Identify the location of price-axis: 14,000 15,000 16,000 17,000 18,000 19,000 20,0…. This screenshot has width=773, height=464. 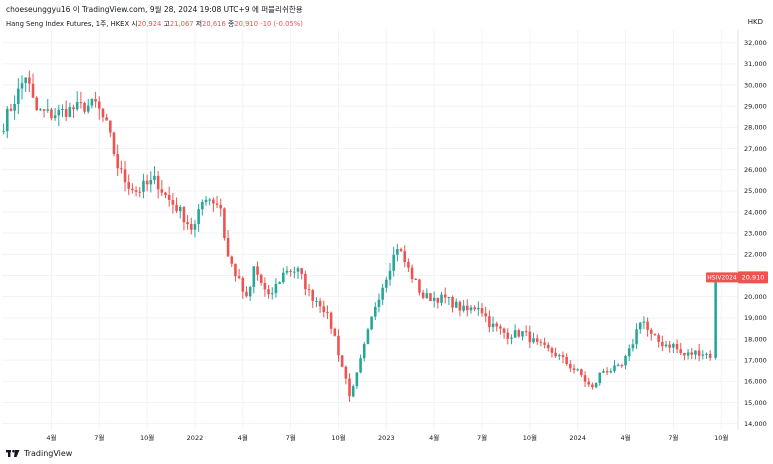
(755, 233).